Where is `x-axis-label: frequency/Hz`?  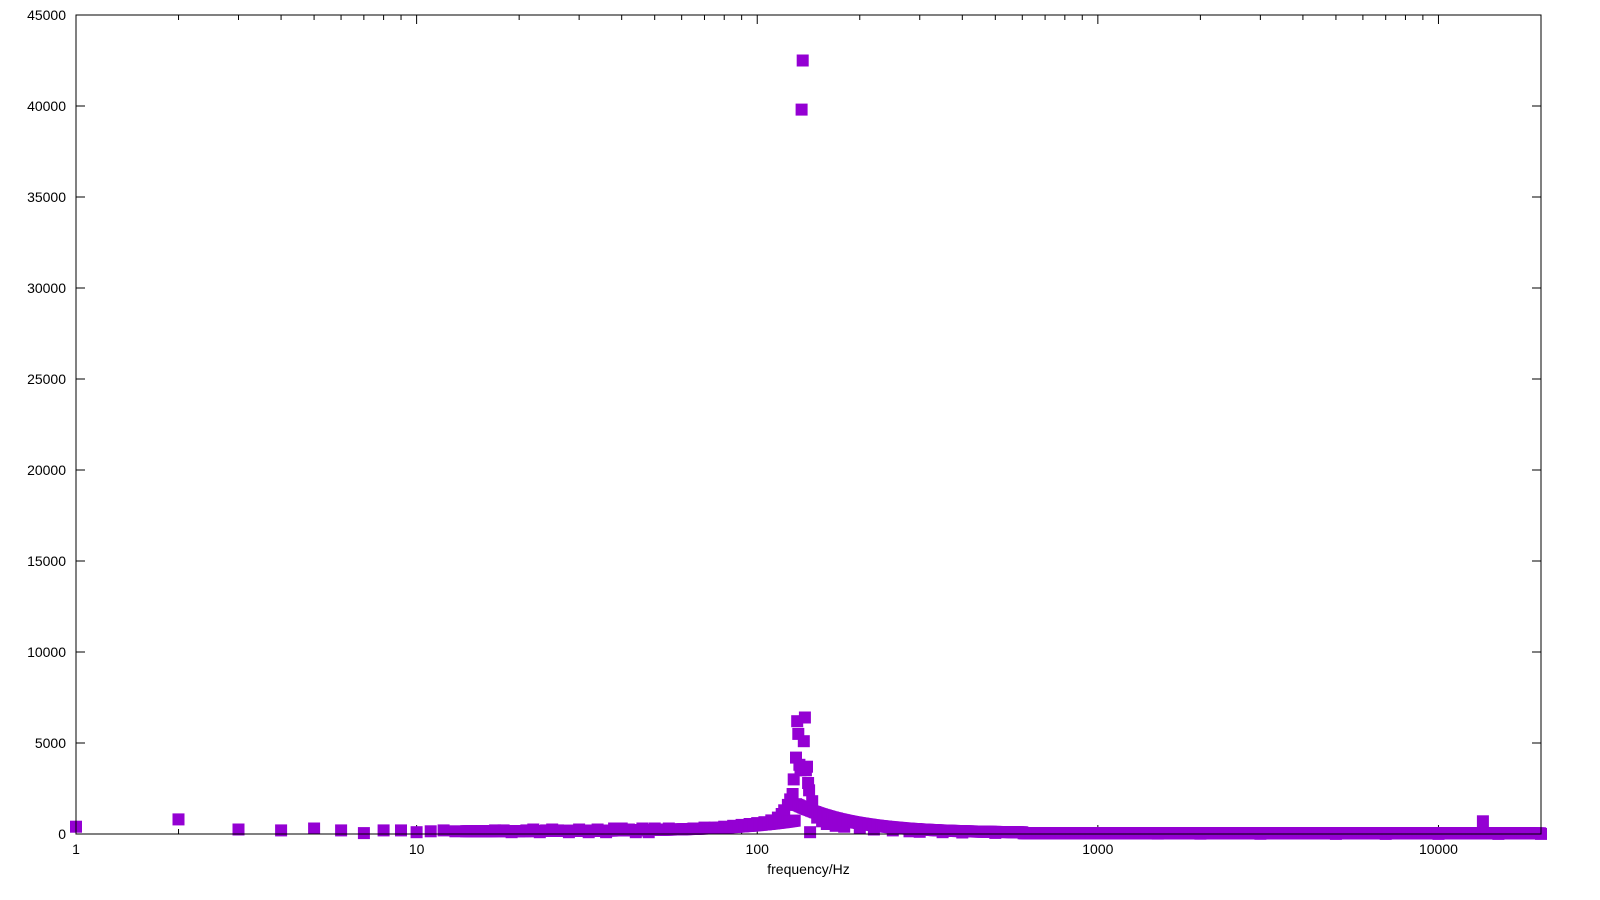 x-axis-label: frequency/Hz is located at coordinates (808, 869).